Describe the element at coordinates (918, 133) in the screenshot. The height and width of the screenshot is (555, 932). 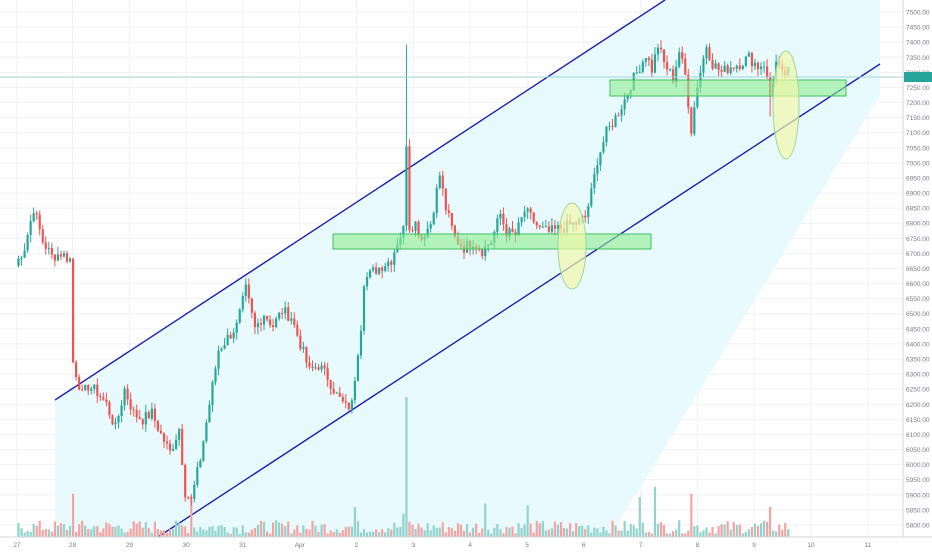
I see `price-tick-label: 7100.00` at that location.